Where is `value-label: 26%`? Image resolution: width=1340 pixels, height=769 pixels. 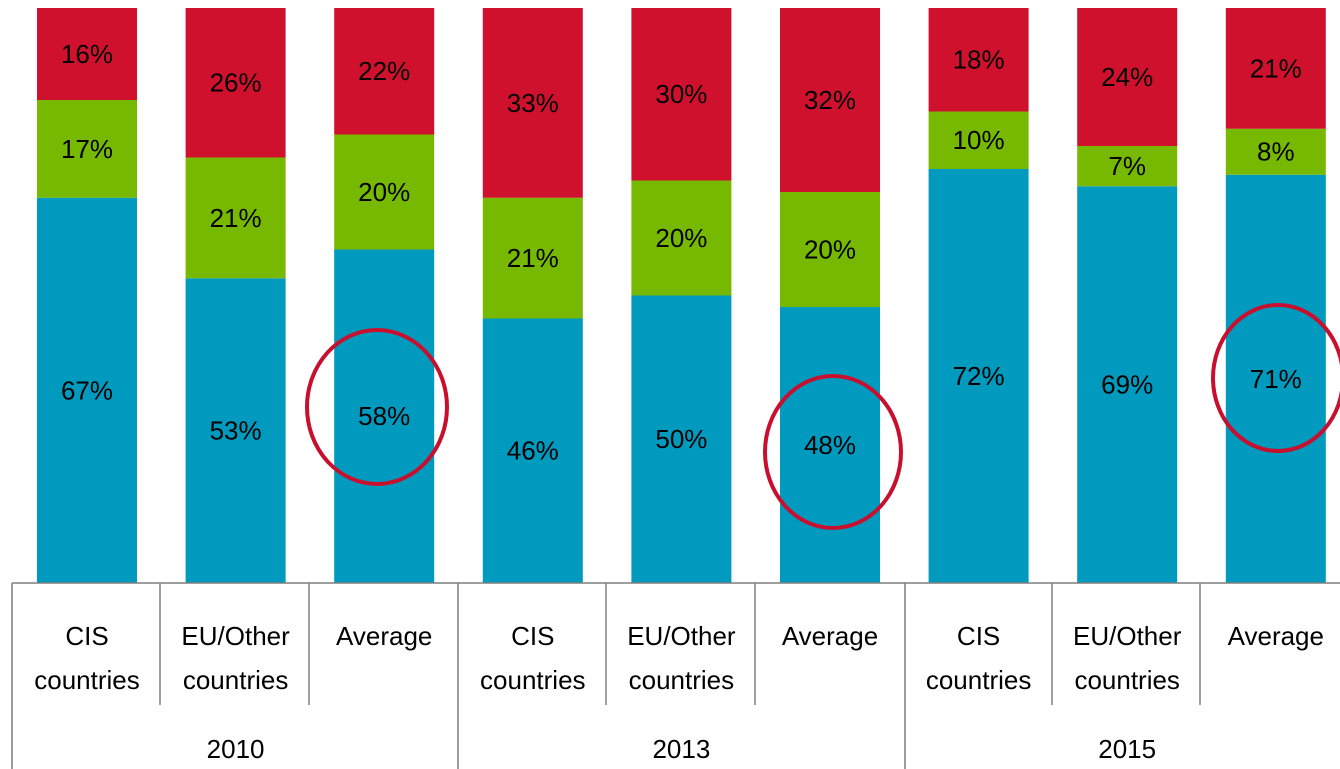
value-label: 26% is located at coordinates (236, 83).